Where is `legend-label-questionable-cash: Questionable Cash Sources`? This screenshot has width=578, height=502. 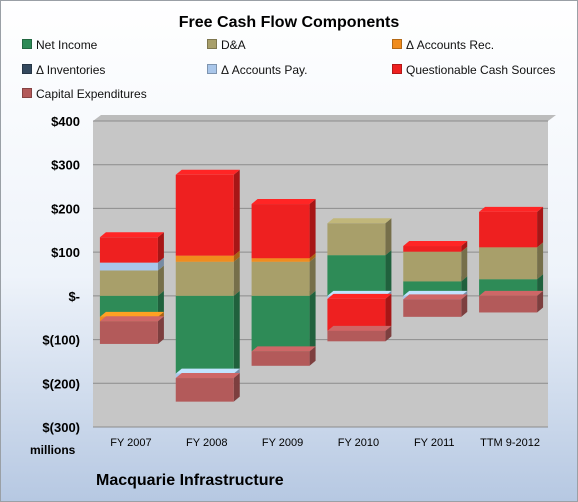
legend-label-questionable-cash: Questionable Cash Sources is located at coordinates (481, 70).